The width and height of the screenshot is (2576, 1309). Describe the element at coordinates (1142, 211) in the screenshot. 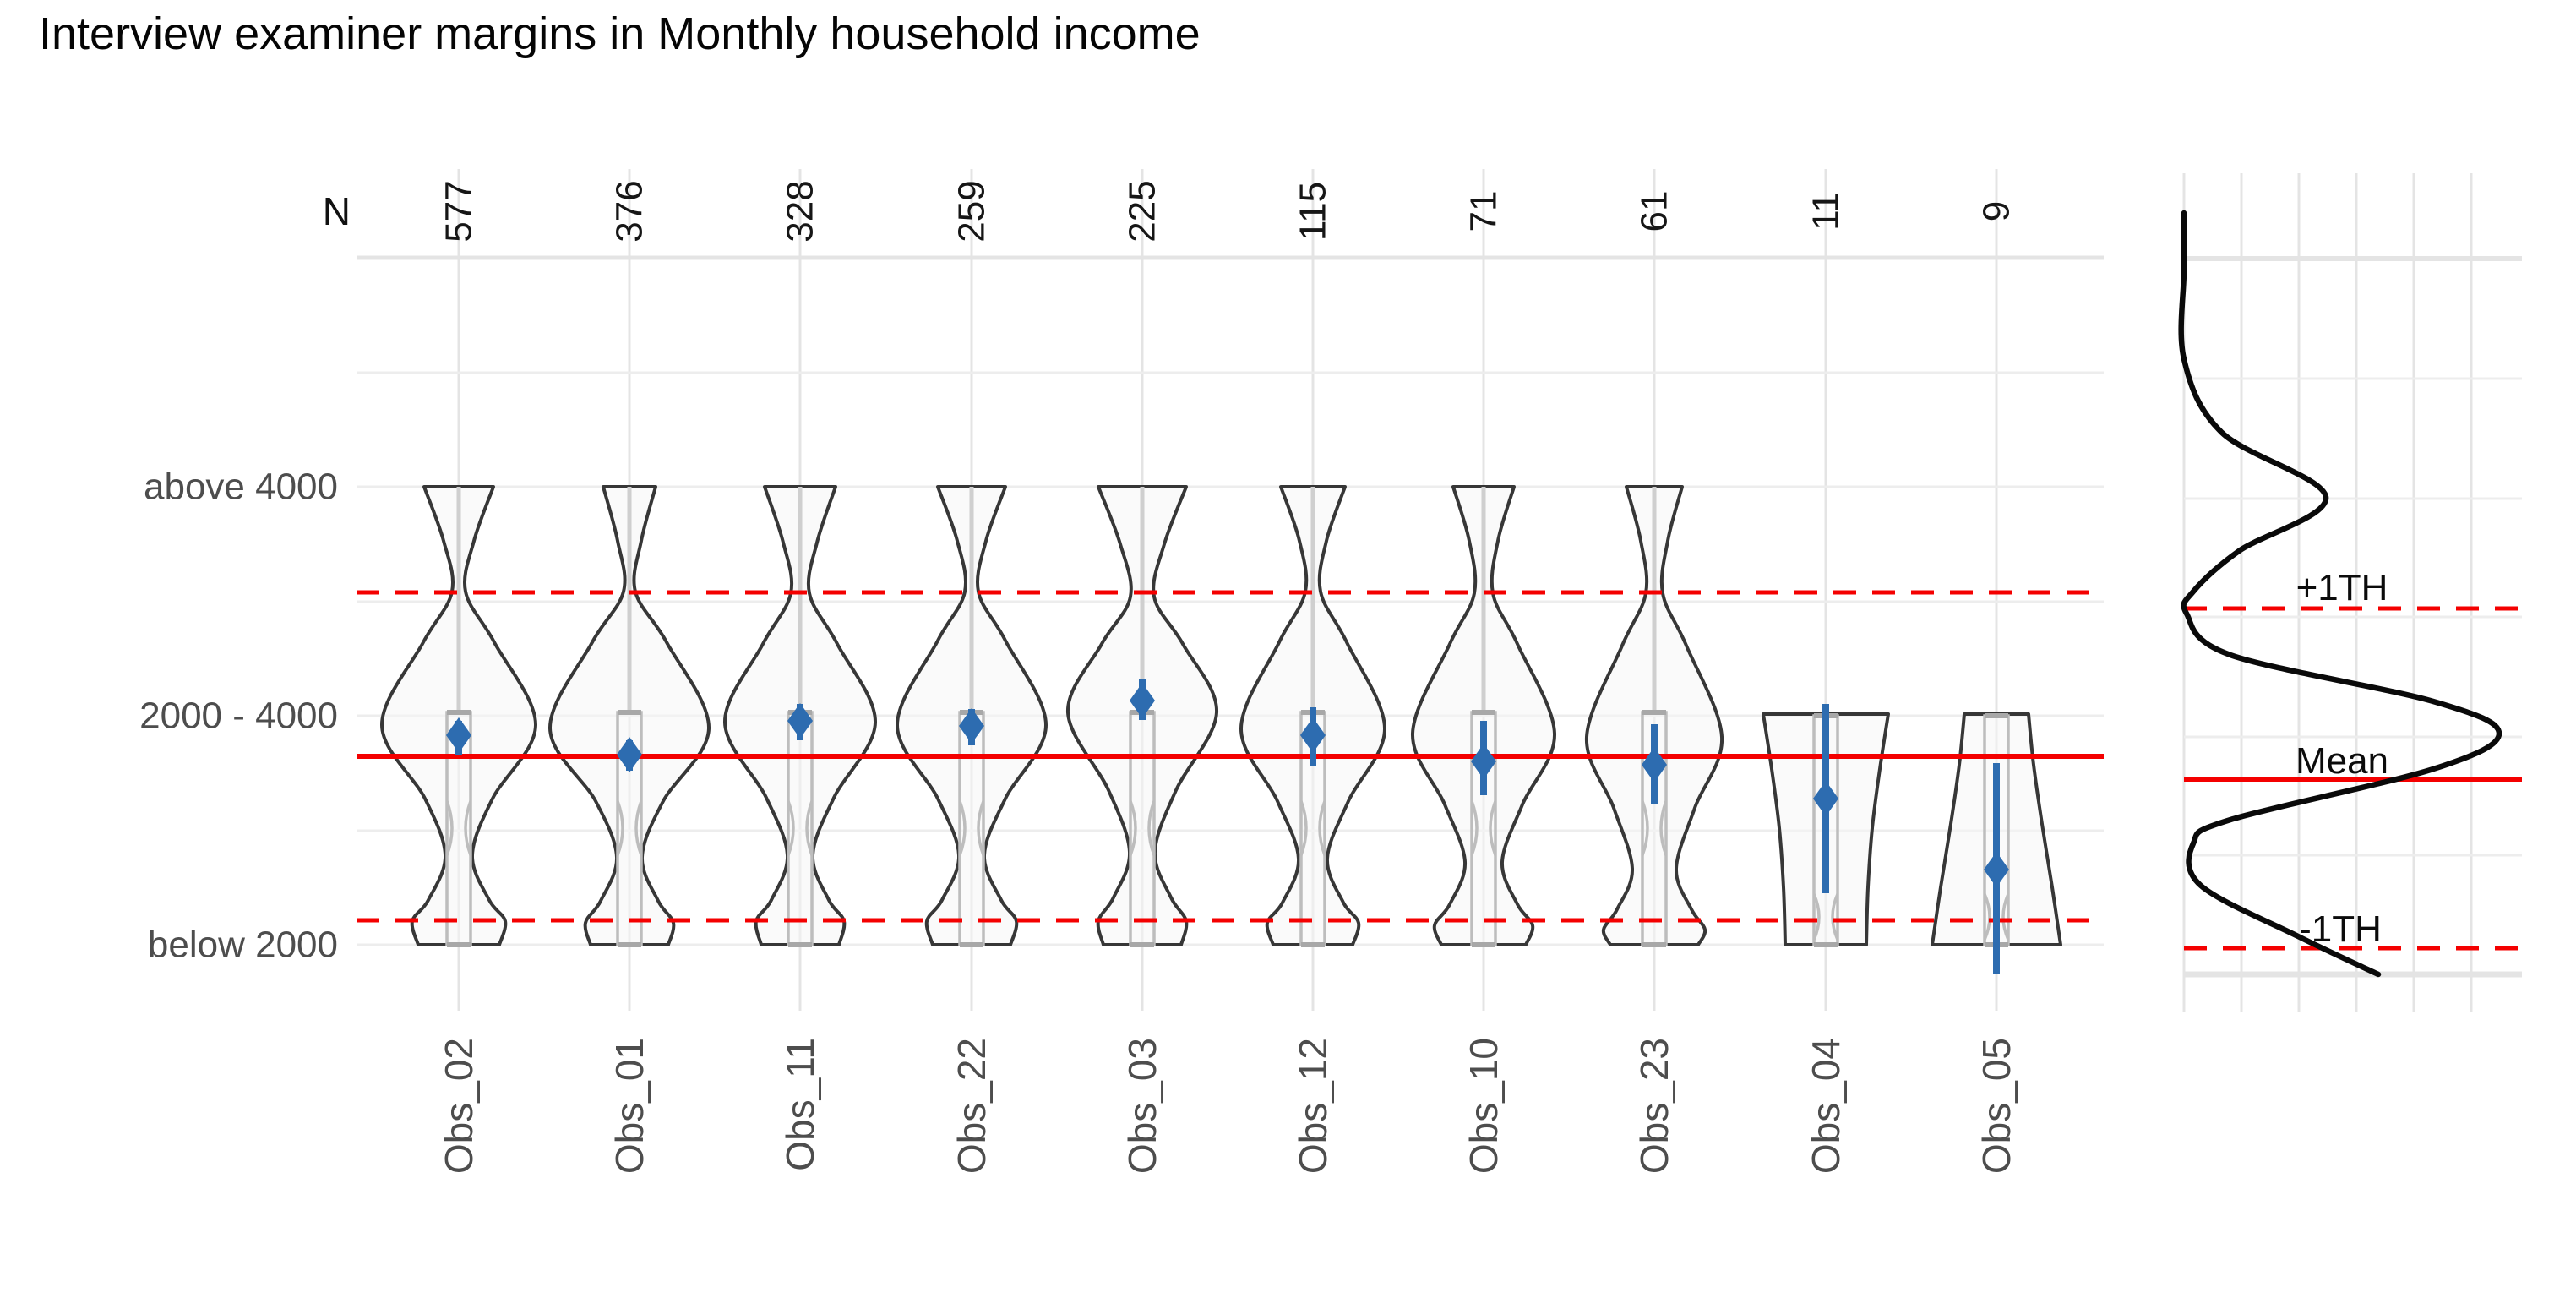

I see `n-value-Obs_03: 225` at that location.